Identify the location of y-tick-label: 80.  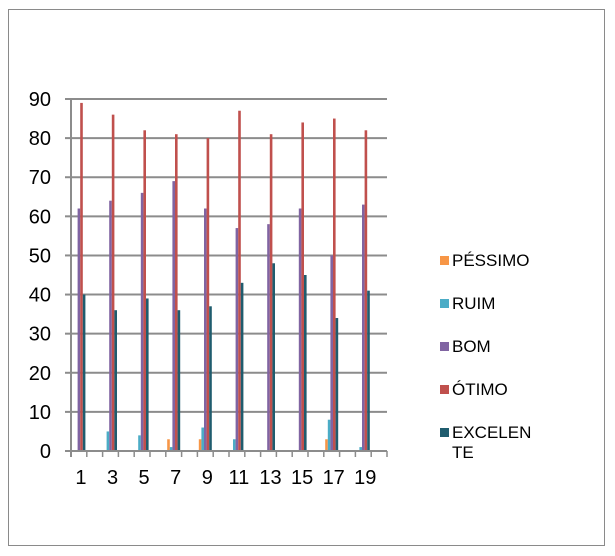
(40, 139).